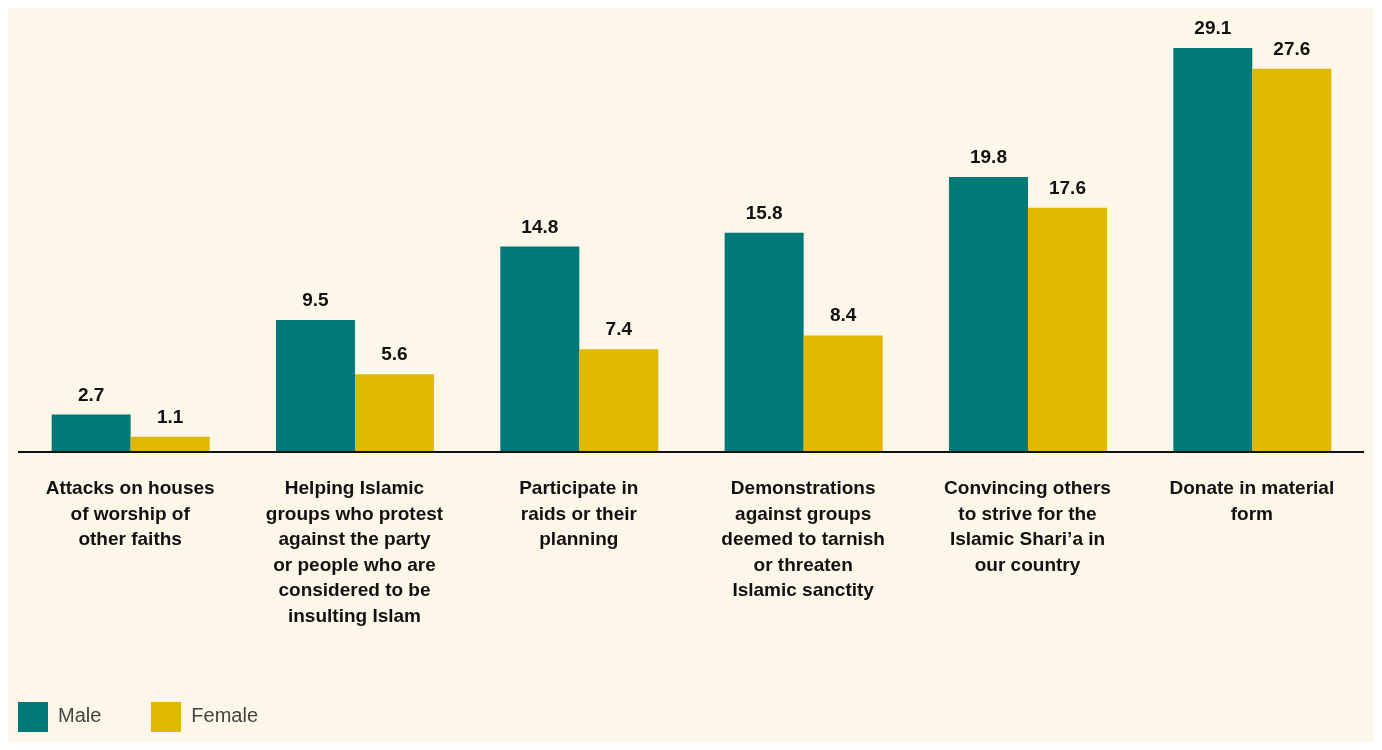 Image resolution: width=1382 pixels, height=750 pixels. Describe the element at coordinates (1067, 187) in the screenshot. I see `data-label: 17.6` at that location.